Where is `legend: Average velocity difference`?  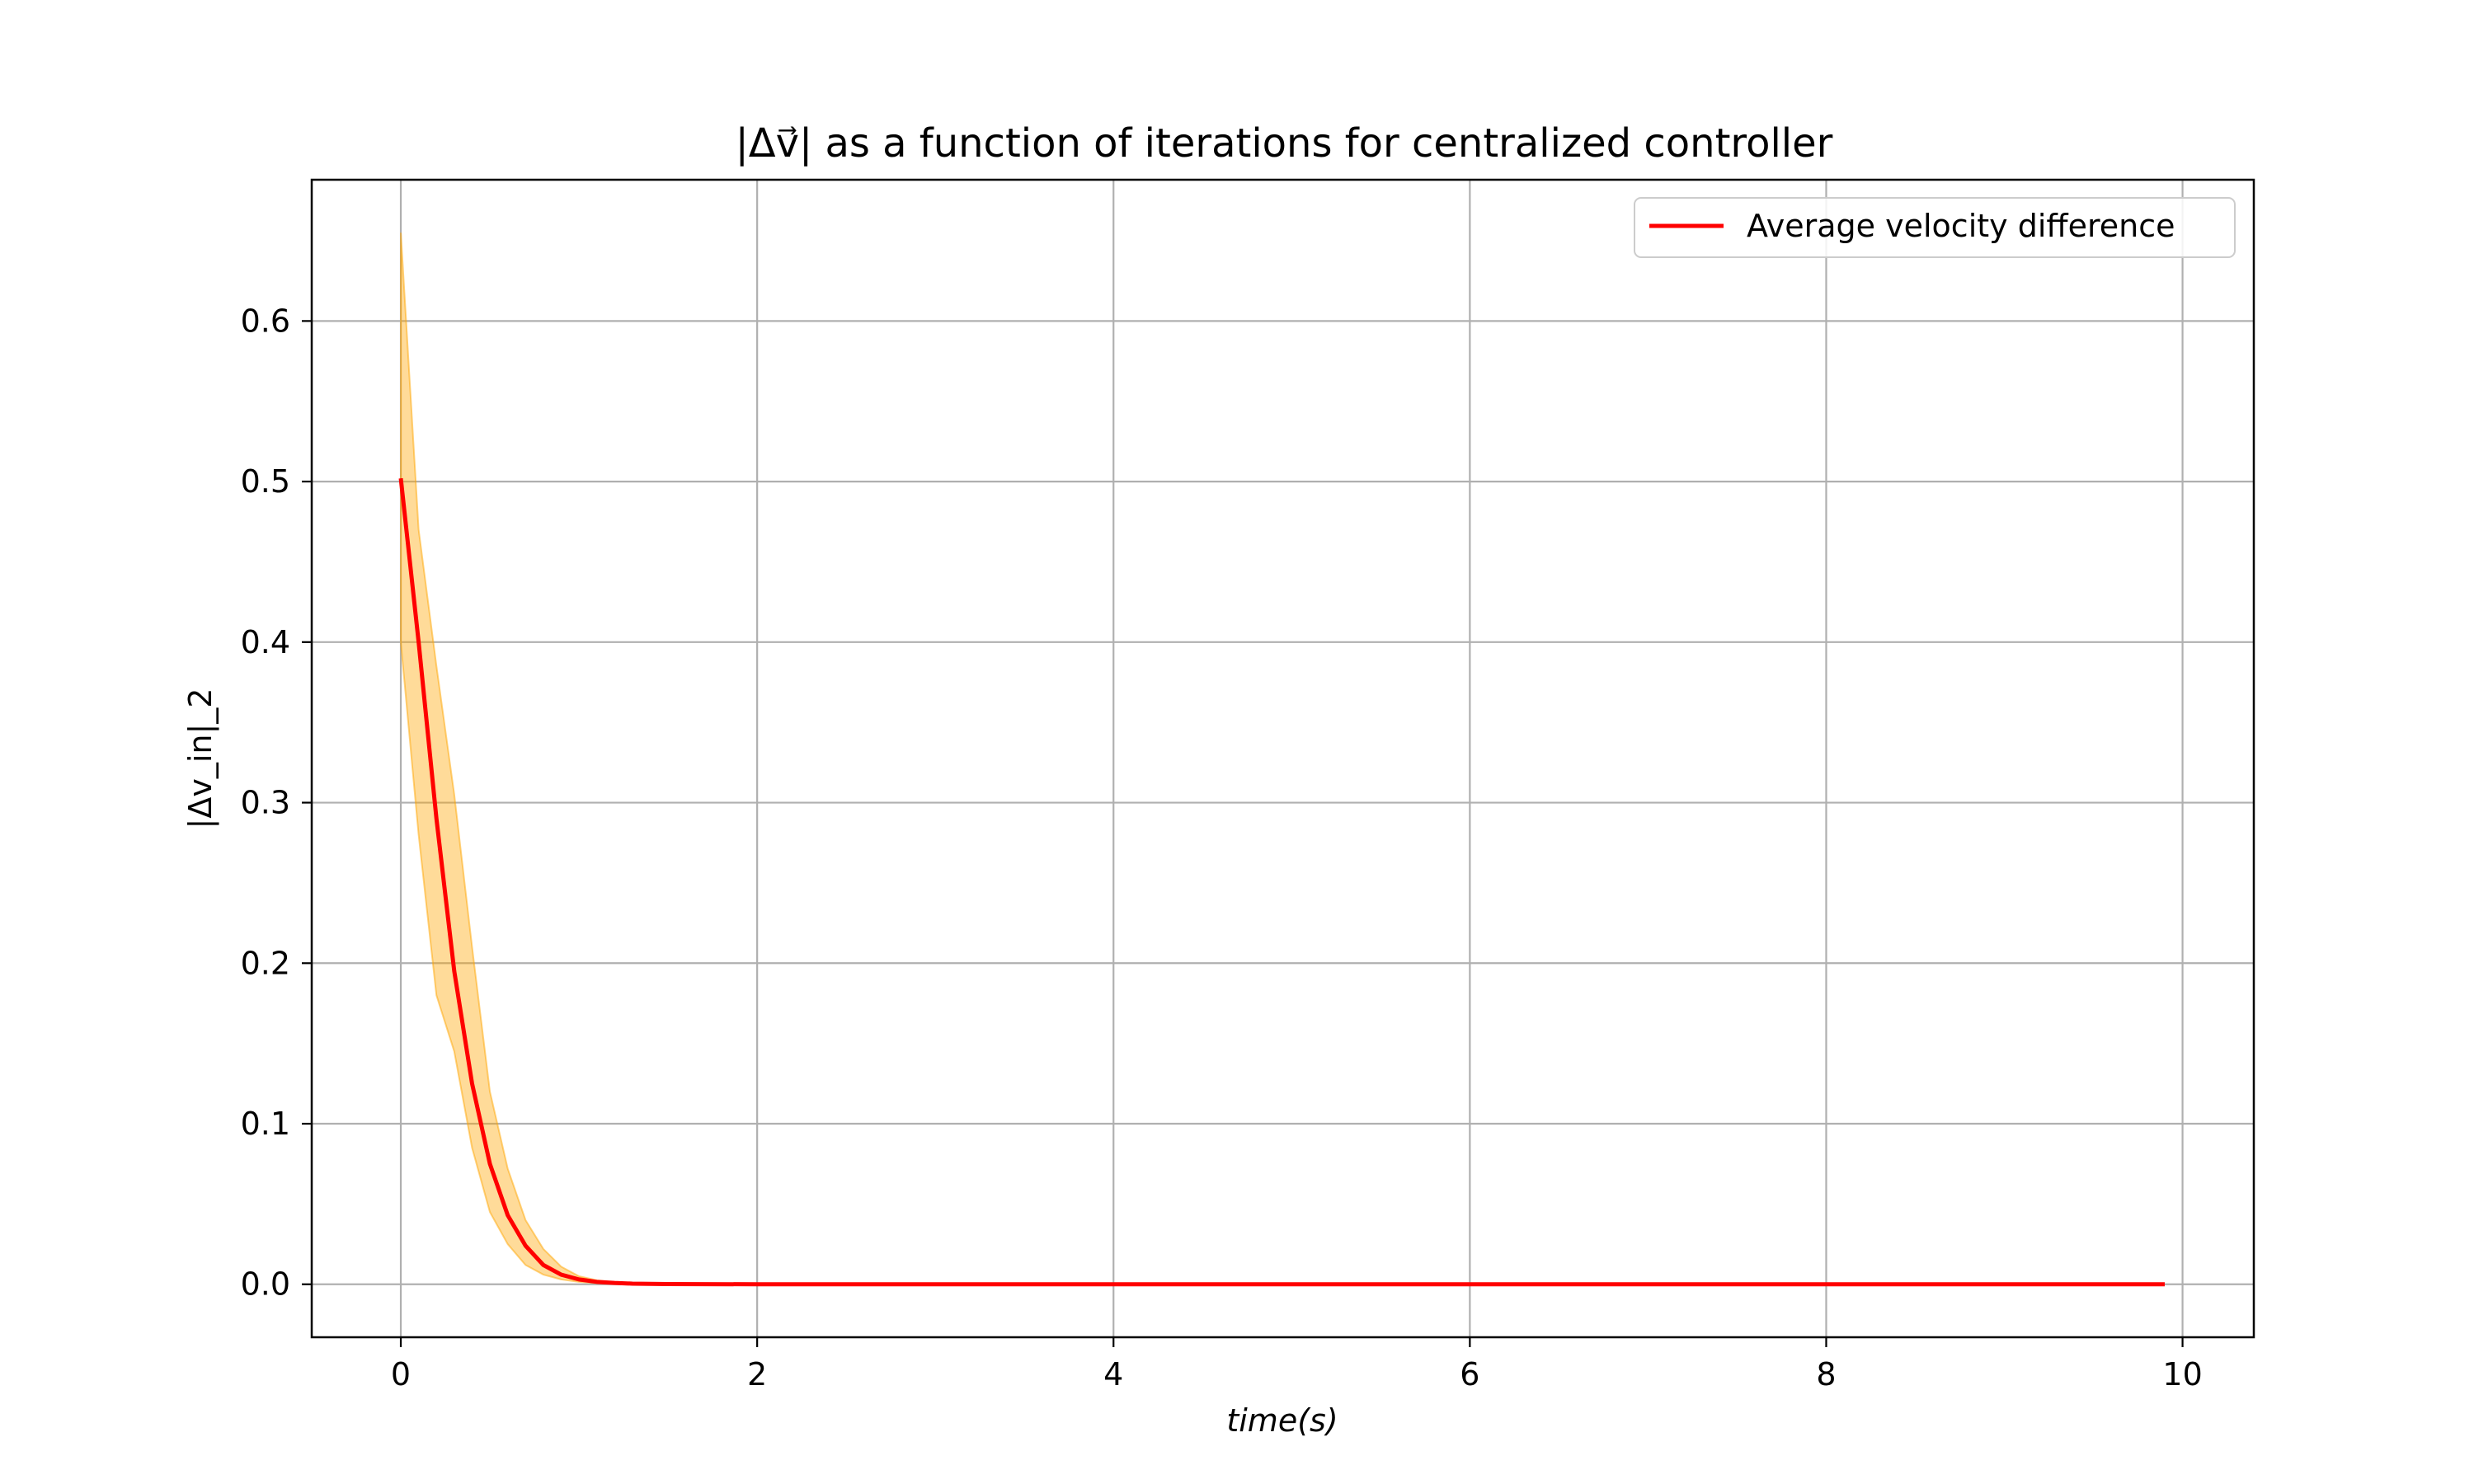 legend: Average velocity difference is located at coordinates (1935, 228).